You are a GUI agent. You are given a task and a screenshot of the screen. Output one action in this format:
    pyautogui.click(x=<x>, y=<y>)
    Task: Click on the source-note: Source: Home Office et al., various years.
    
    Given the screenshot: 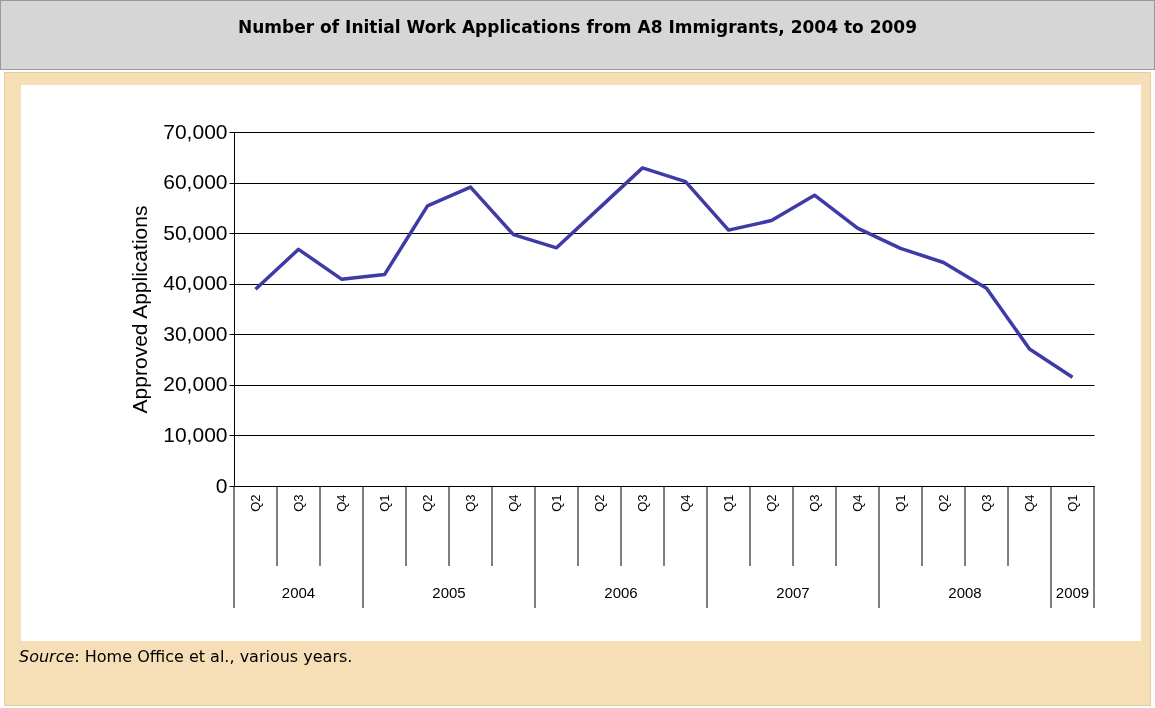 What is the action you would take?
    pyautogui.click(x=186, y=656)
    